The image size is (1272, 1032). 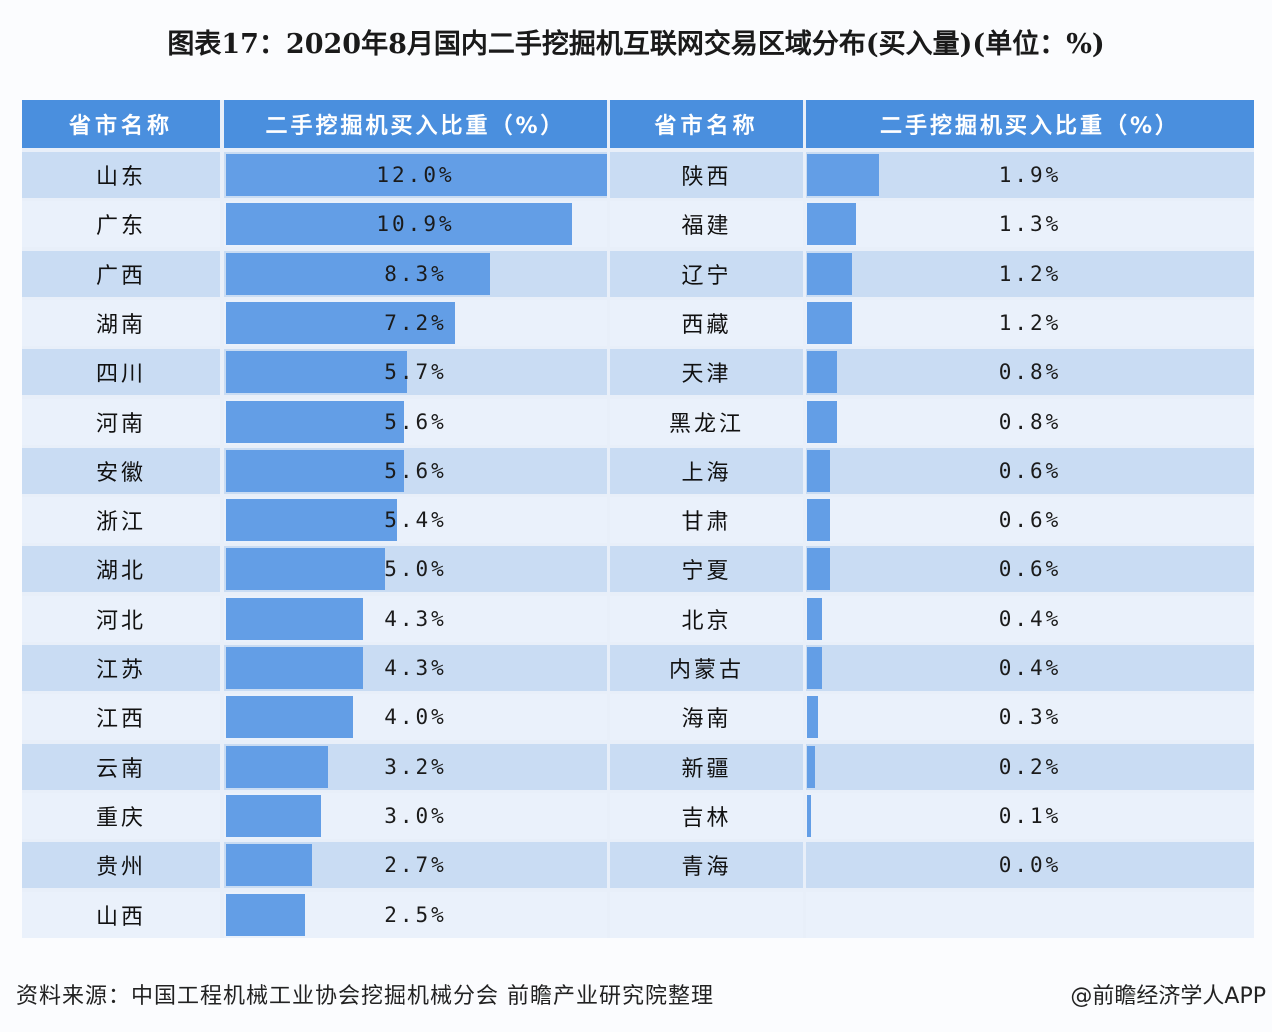 What do you see at coordinates (706, 618) in the screenshot?
I see `province-name: 北京` at bounding box center [706, 618].